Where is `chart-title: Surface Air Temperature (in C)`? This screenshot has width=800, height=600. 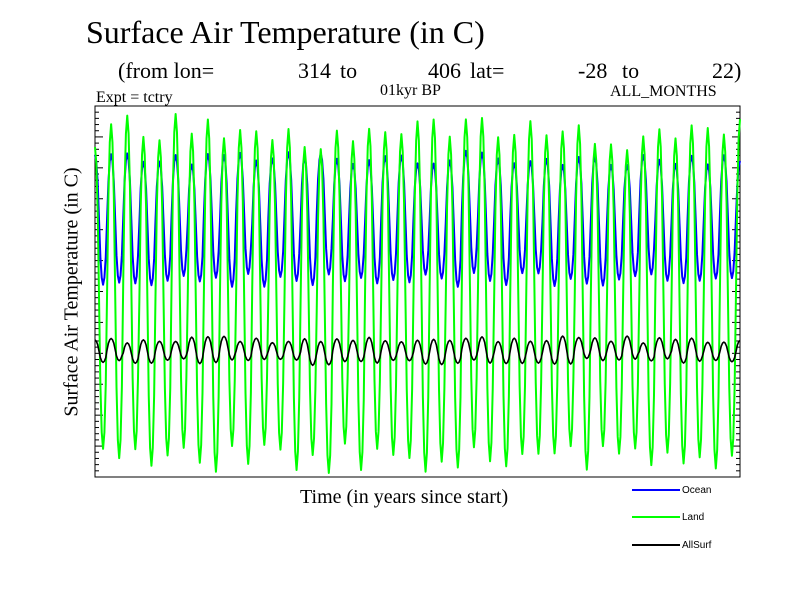 chart-title: Surface Air Temperature (in C) is located at coordinates (285, 32).